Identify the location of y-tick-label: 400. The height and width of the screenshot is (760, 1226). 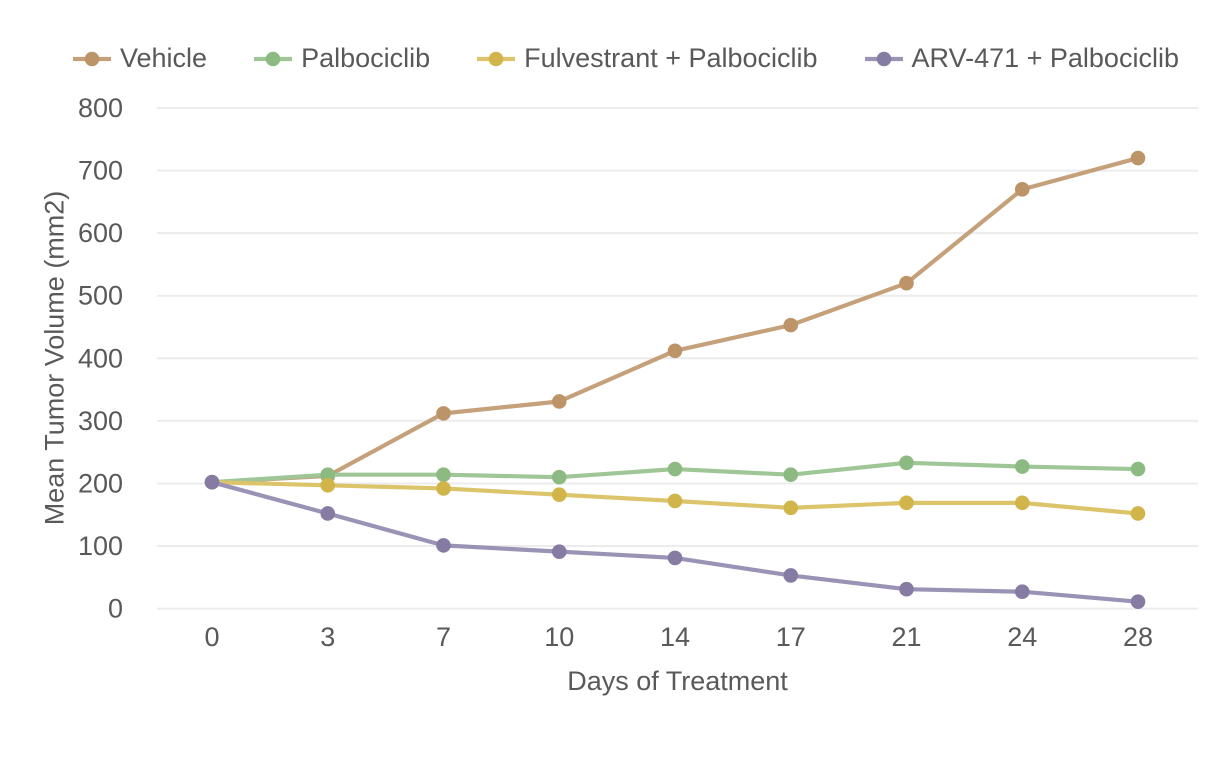
(100, 358).